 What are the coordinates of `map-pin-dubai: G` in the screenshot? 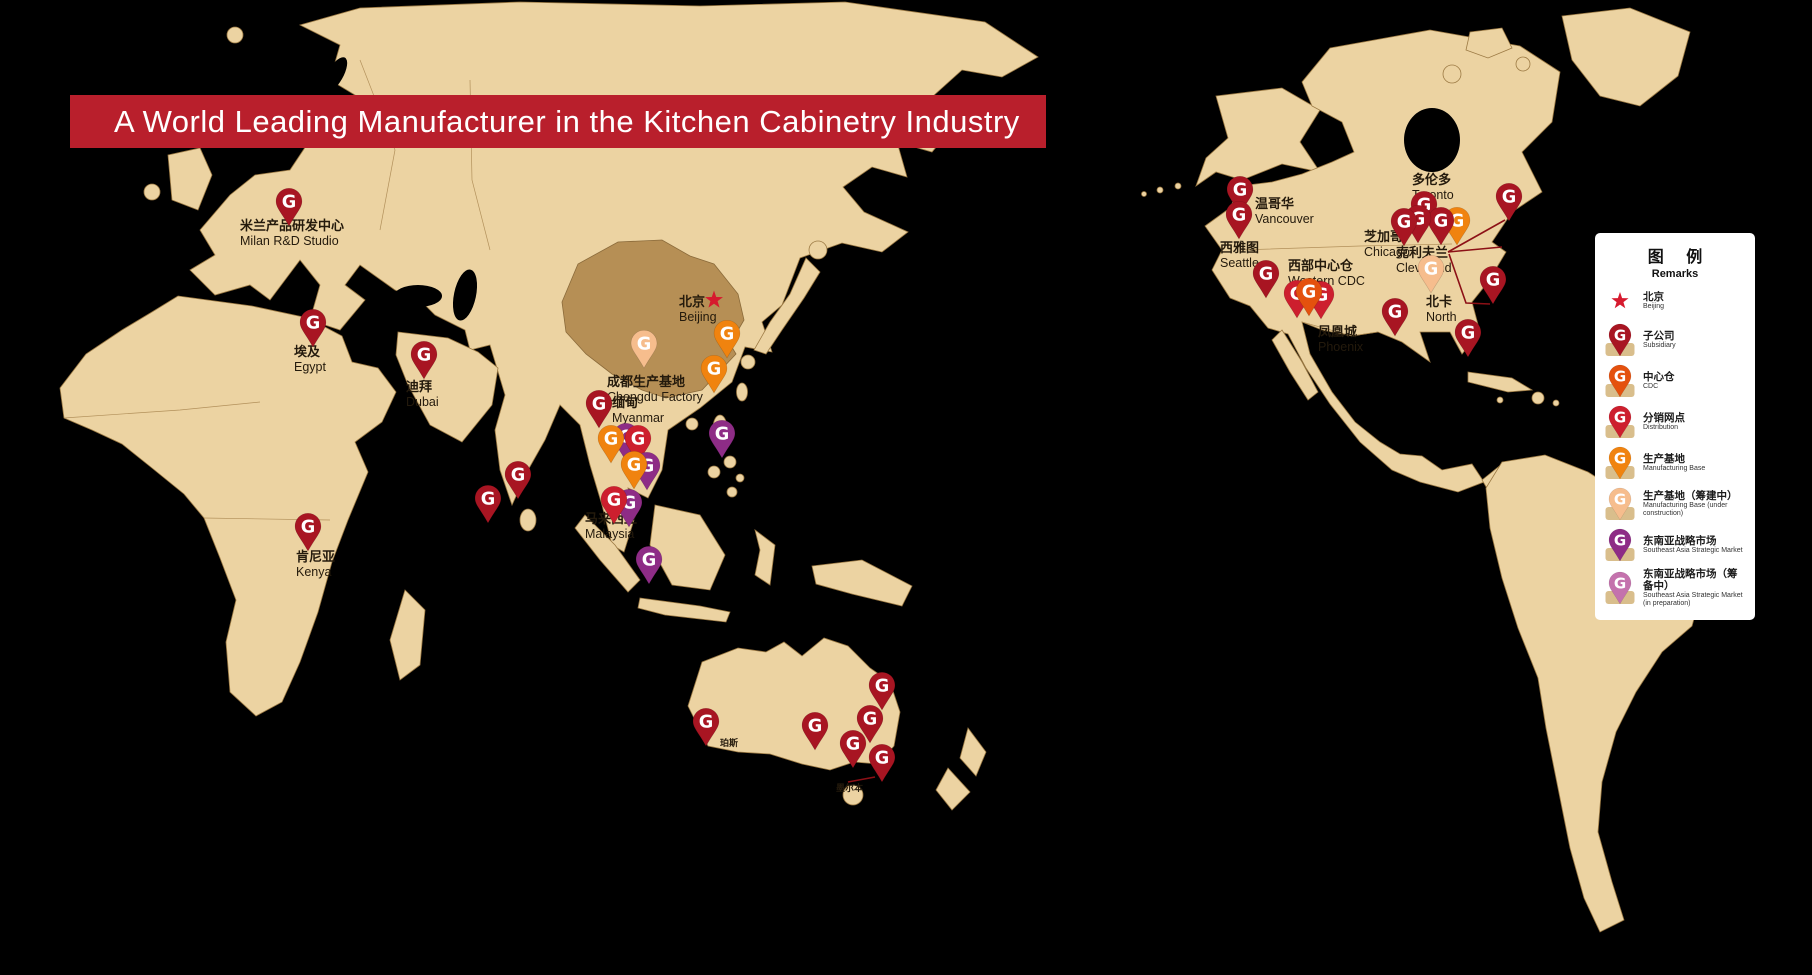 It's located at (424, 360).